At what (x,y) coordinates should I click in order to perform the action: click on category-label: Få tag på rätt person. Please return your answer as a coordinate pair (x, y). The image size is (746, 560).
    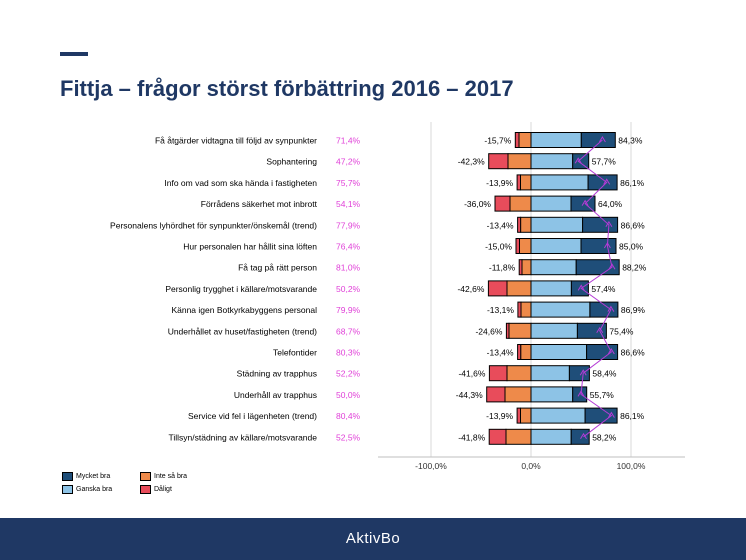
    Looking at the image, I should click on (277, 268).